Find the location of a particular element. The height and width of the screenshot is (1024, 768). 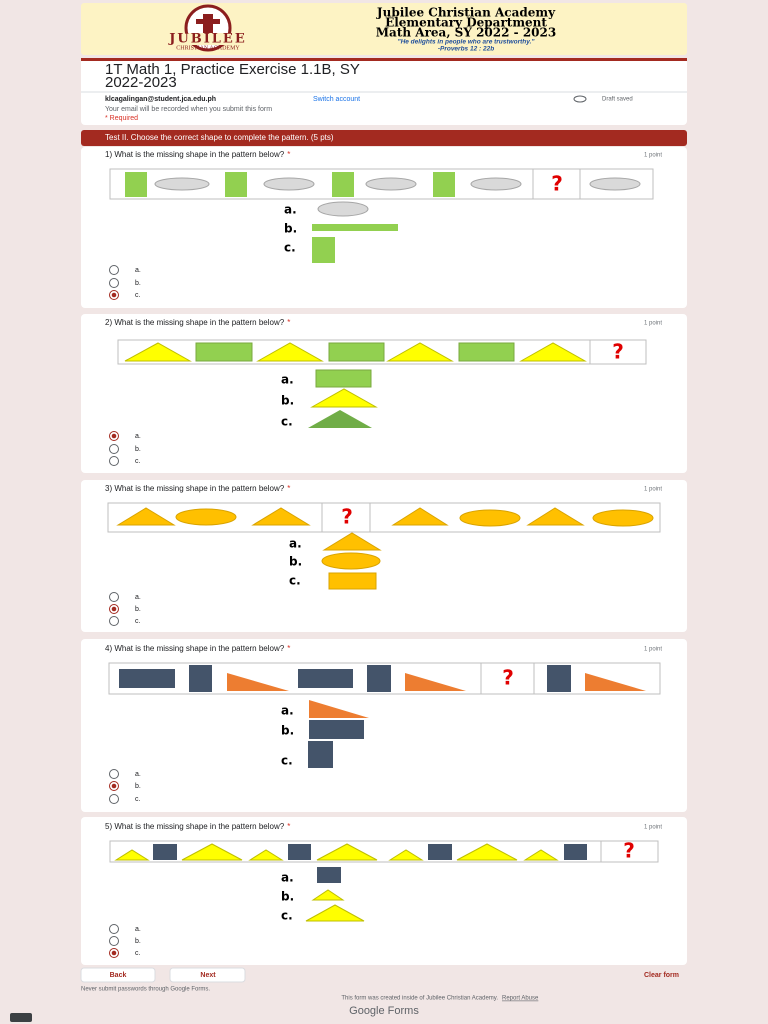

brand: Google Forms is located at coordinates (384, 1011).